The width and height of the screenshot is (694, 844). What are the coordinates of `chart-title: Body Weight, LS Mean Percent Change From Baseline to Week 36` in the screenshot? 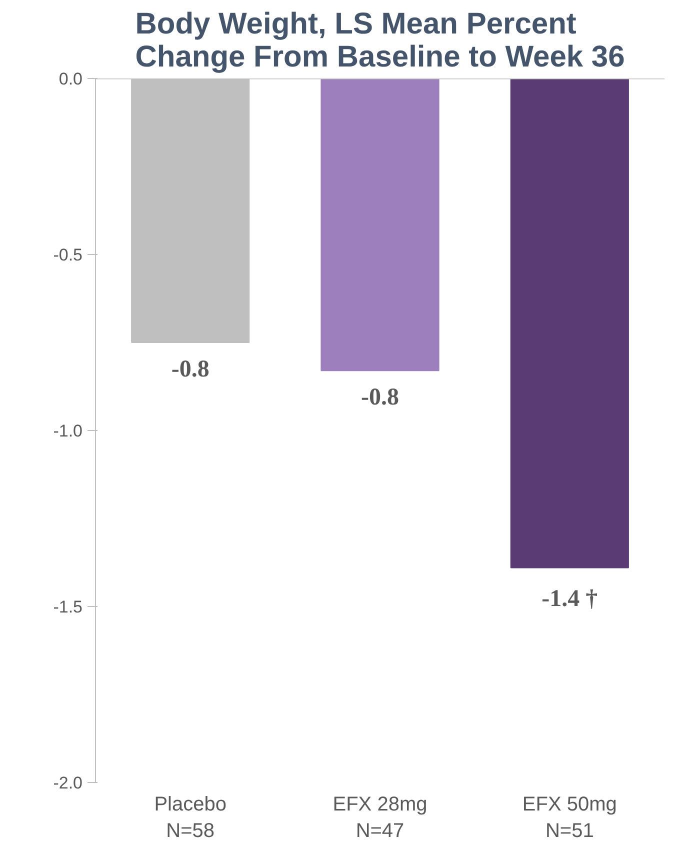 It's located at (380, 41).